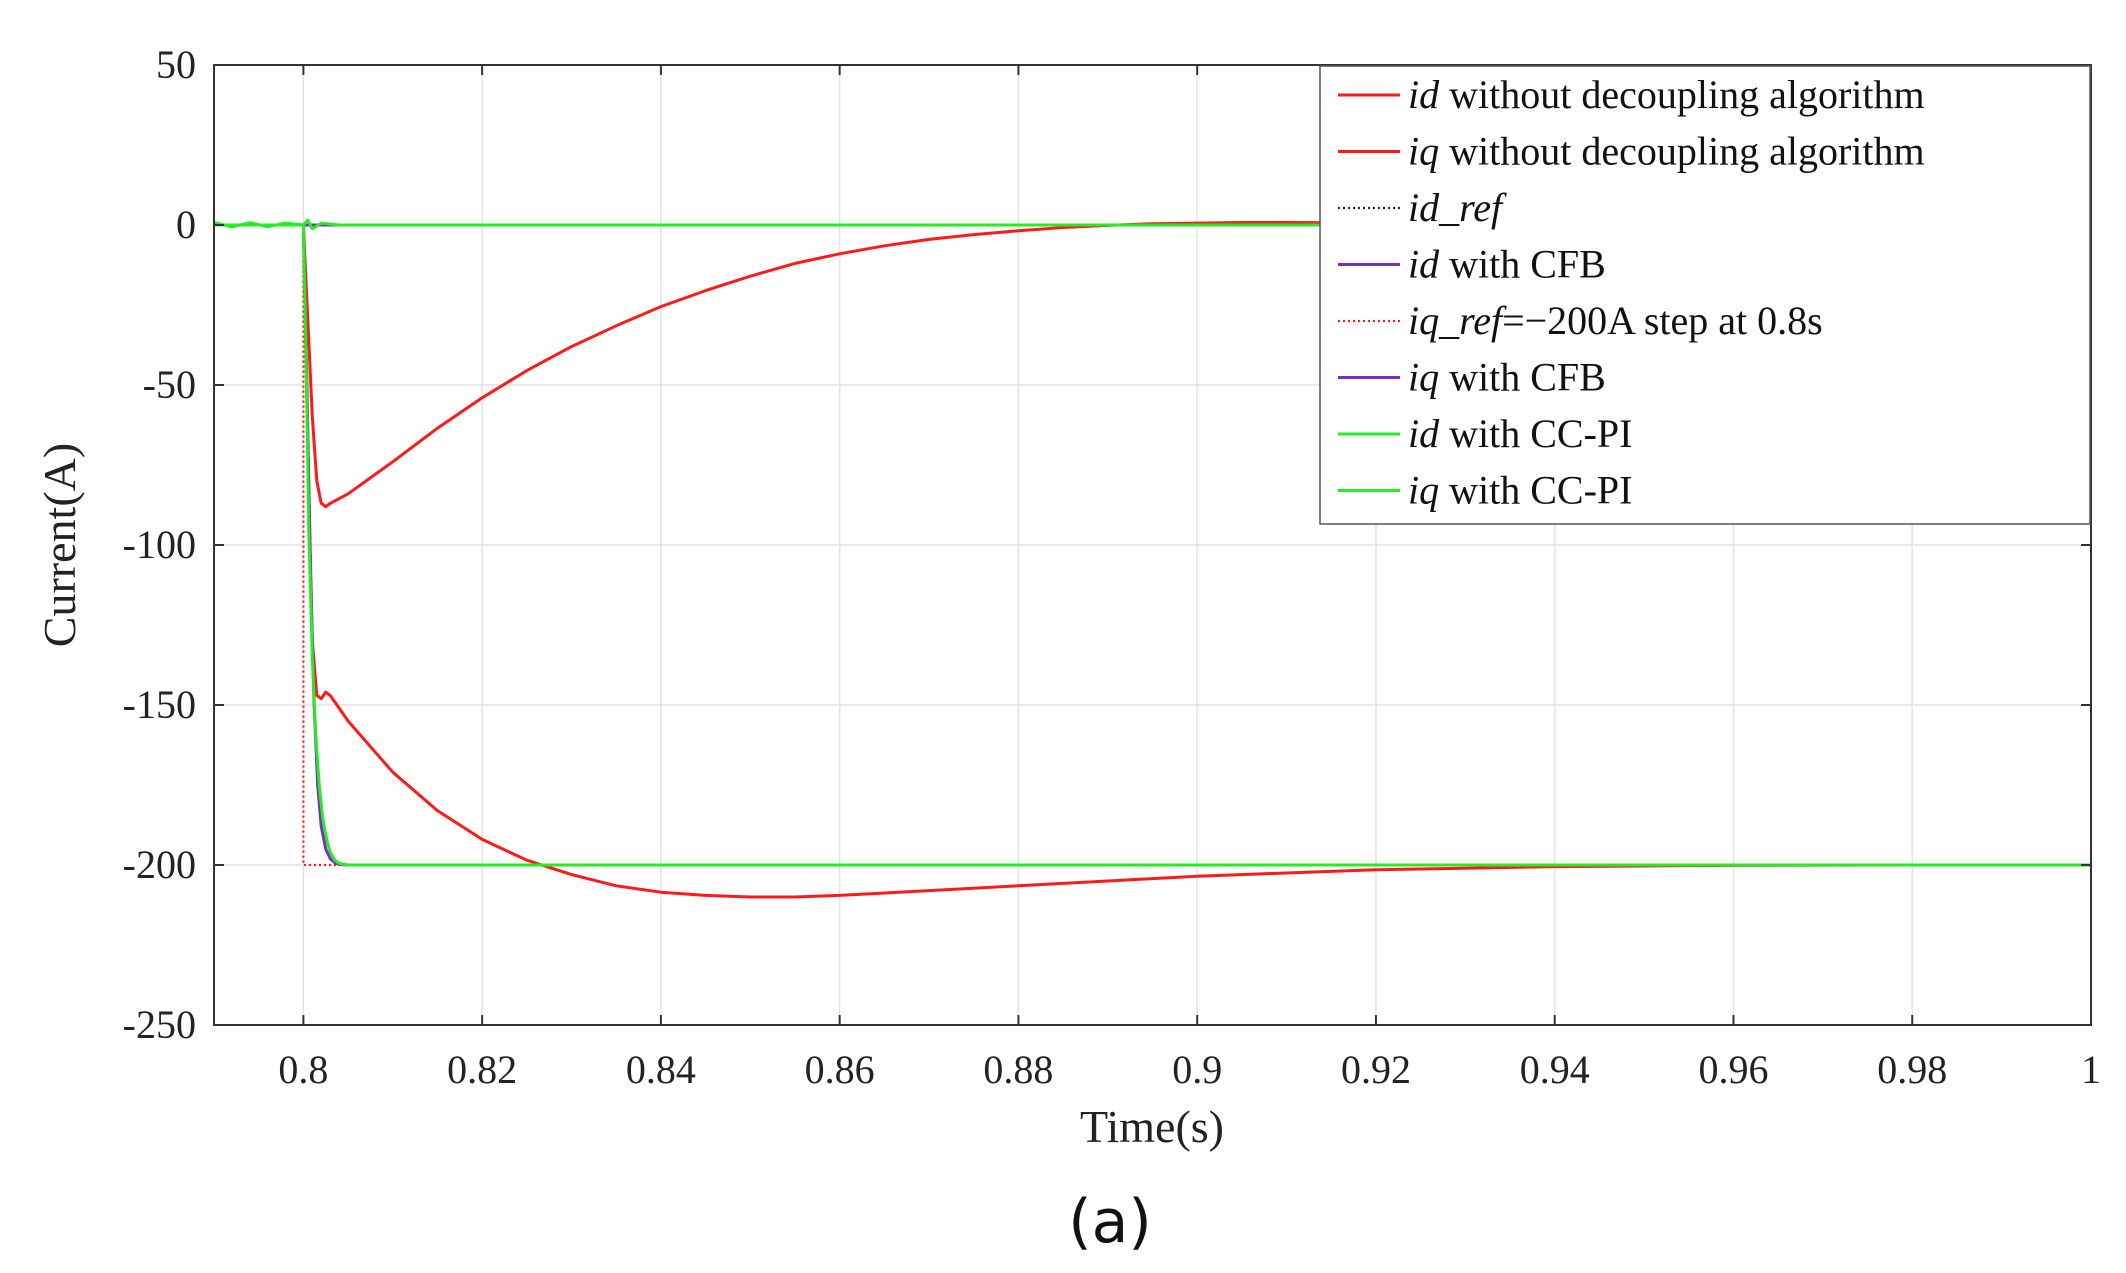 The height and width of the screenshot is (1273, 2126). I want to click on x-tick-label: 0.94, so click(1555, 1069).